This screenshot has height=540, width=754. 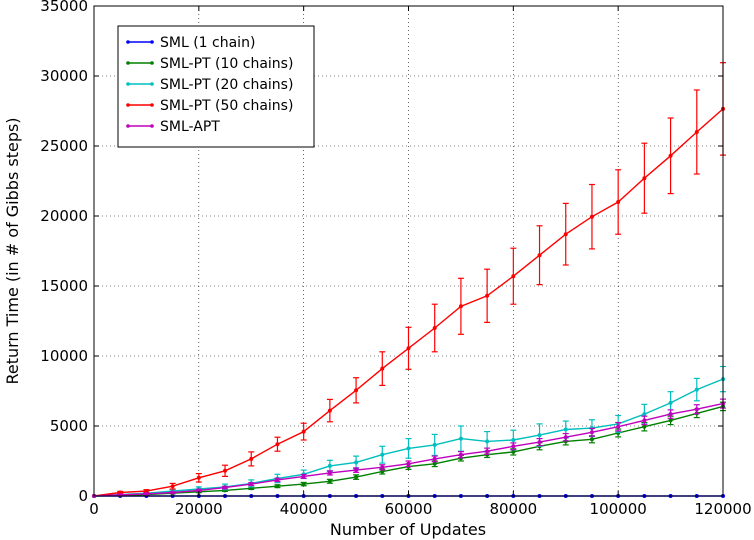 I want to click on y-tick-label: 0, so click(x=83, y=496).